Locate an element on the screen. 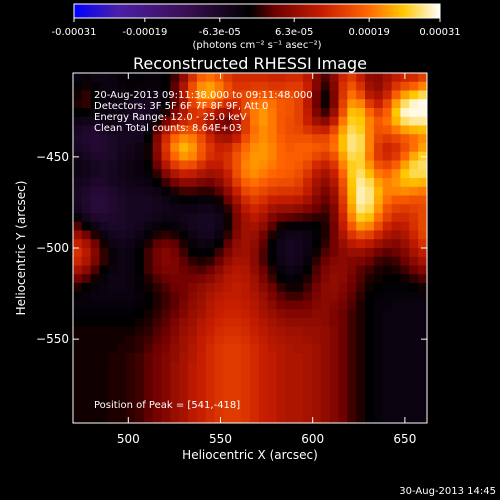 The height and width of the screenshot is (500, 500). annotation-time: 20-Aug-2013 09:11:38.000 to 09:11:48.000 is located at coordinates (203, 95).